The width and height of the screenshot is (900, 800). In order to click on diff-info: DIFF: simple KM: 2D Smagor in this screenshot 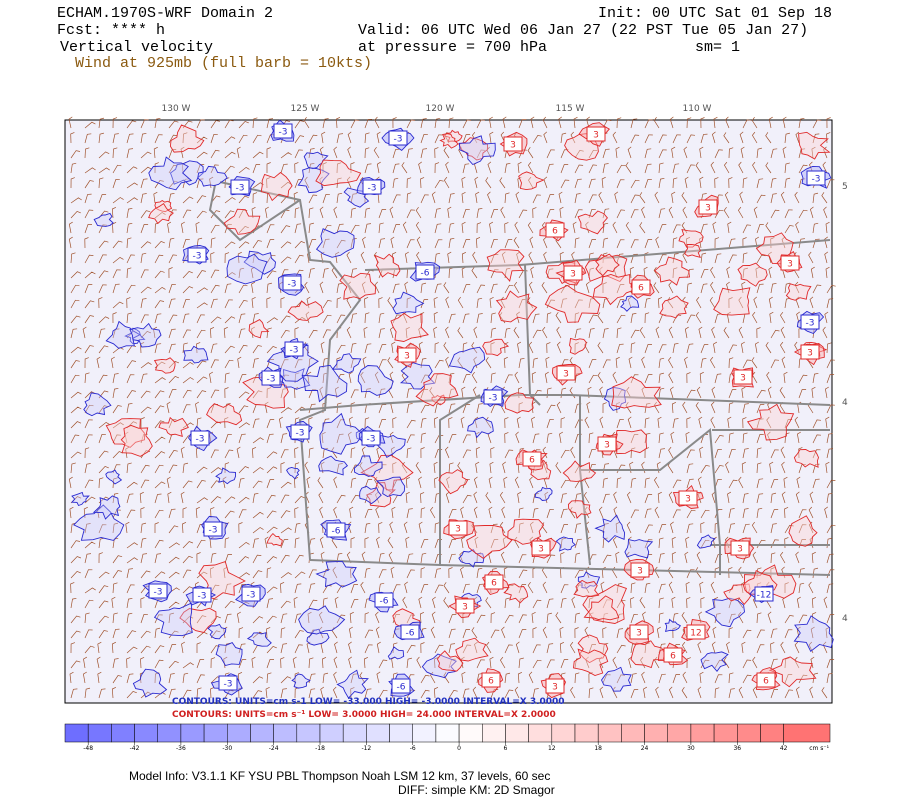, I will do `click(476, 790)`.